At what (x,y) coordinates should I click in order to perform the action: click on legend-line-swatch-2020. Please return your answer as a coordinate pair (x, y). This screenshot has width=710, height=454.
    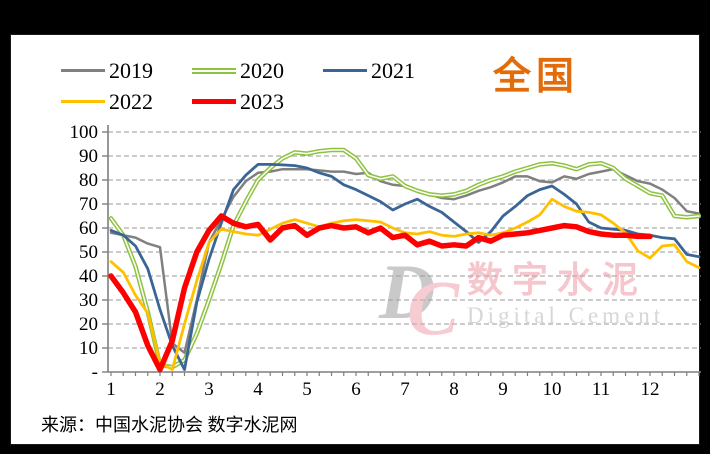
    Looking at the image, I should click on (214, 70).